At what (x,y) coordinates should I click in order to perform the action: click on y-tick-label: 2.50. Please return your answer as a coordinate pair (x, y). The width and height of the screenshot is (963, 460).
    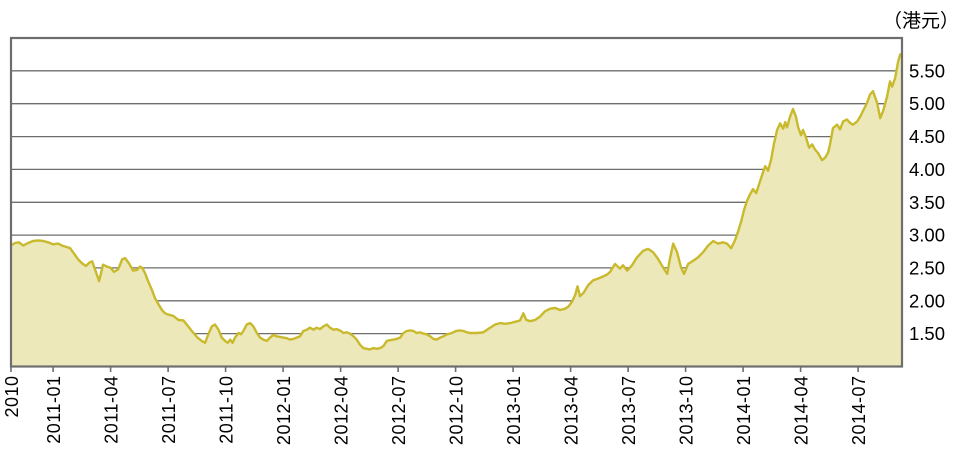
    Looking at the image, I should click on (927, 267).